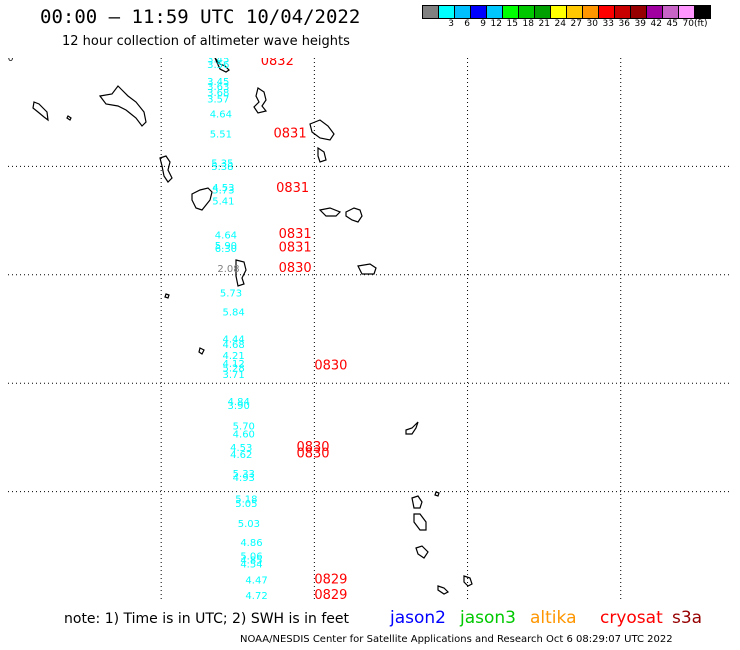  Describe the element at coordinates (277, 63) in the screenshot. I see `pass-time-label: 0832` at that location.